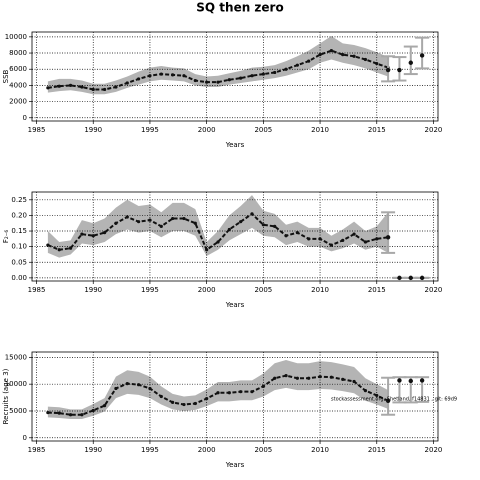 The height and width of the screenshot is (480, 480). What do you see at coordinates (377, 450) in the screenshot?
I see `x-tick-label: 2015` at bounding box center [377, 450].